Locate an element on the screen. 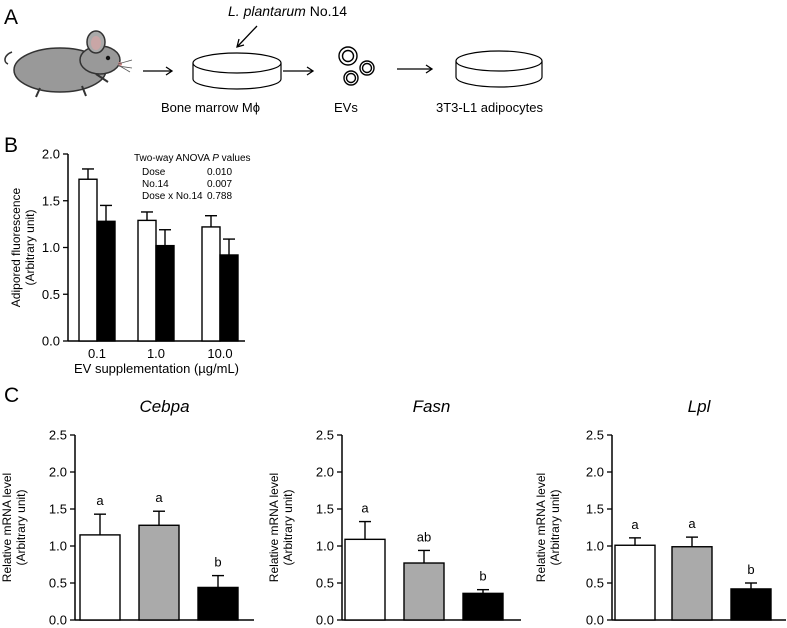 The image size is (787, 628). arrow-right-icon is located at coordinates (288, 70).